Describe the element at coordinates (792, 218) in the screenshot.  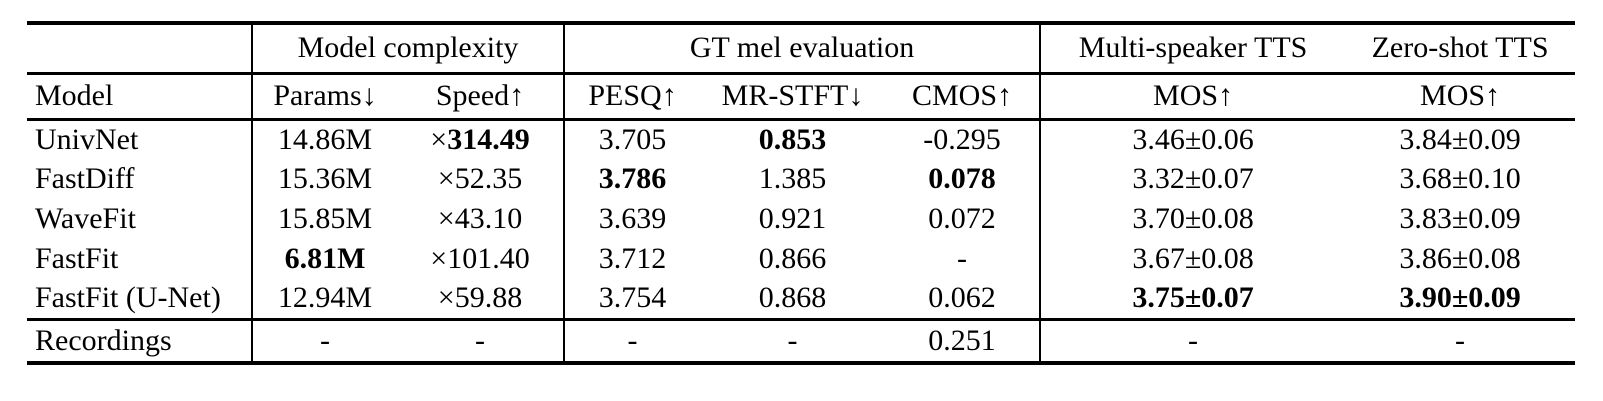
I see `cell-mr-stft: 0.921` at that location.